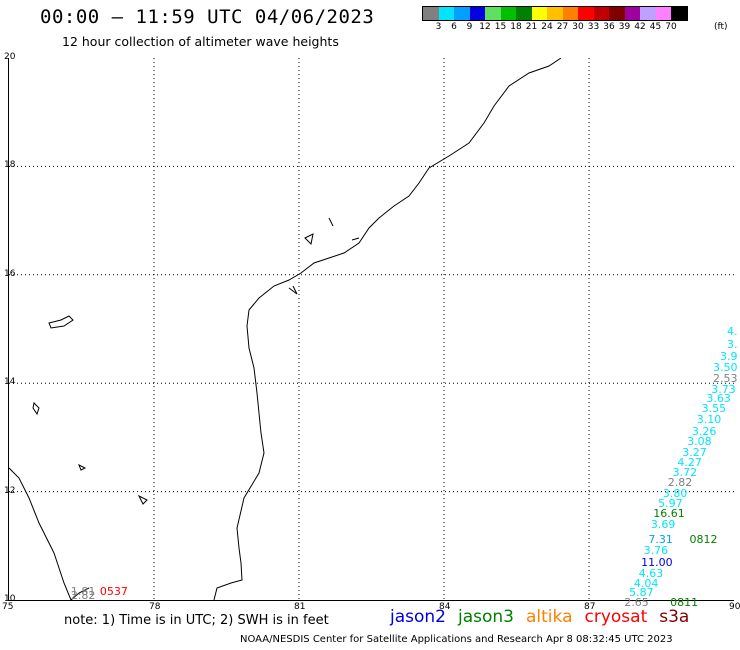 The width and height of the screenshot is (740, 650). What do you see at coordinates (10, 273) in the screenshot?
I see `latitude-label: 16` at bounding box center [10, 273].